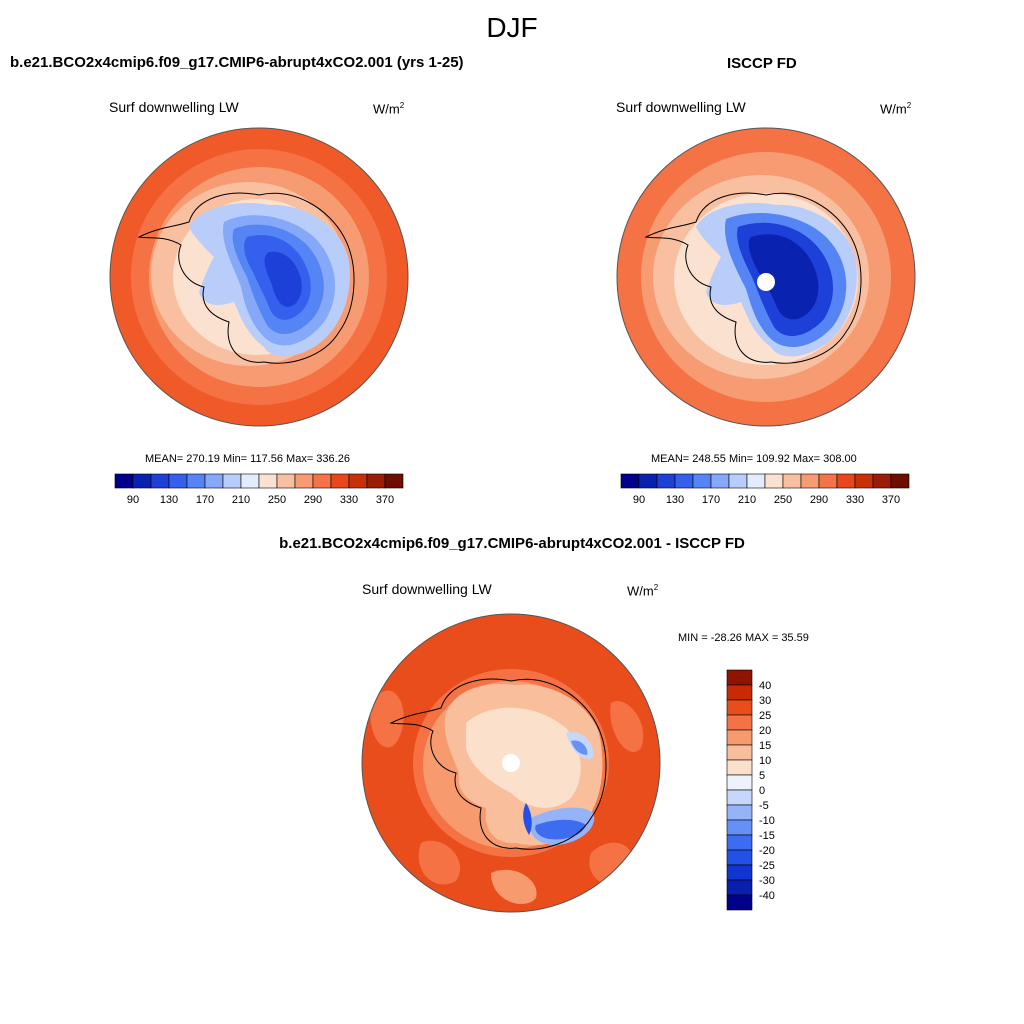 The width and height of the screenshot is (1024, 1024). I want to click on colorbar-tick-label: -5, so click(764, 806).